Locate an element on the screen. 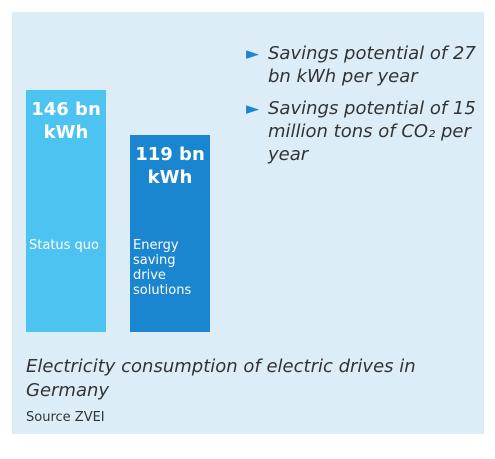 The width and height of the screenshot is (495, 459). value-label: 146 bn kWh is located at coordinates (66, 121).